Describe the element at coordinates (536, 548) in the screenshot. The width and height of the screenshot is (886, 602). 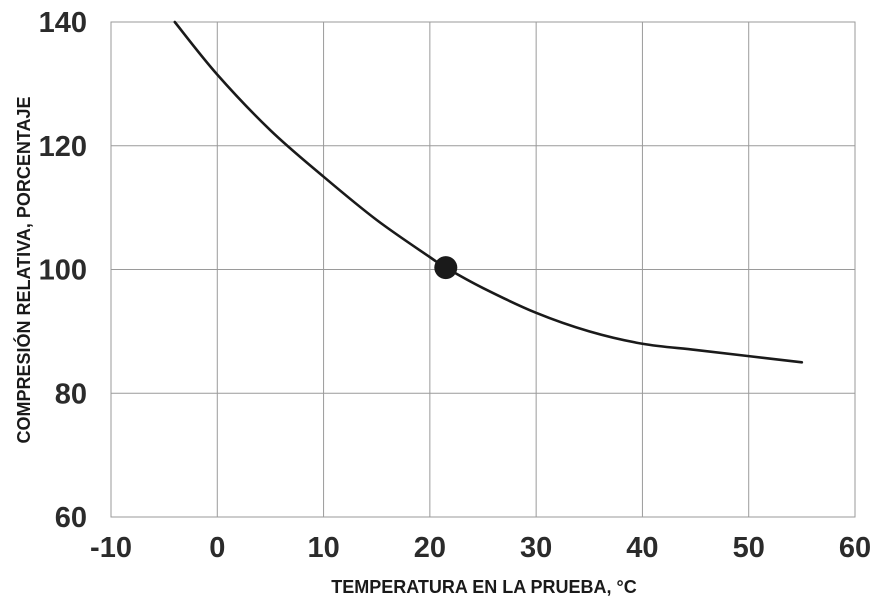
I see `x-tick-label: 30` at that location.